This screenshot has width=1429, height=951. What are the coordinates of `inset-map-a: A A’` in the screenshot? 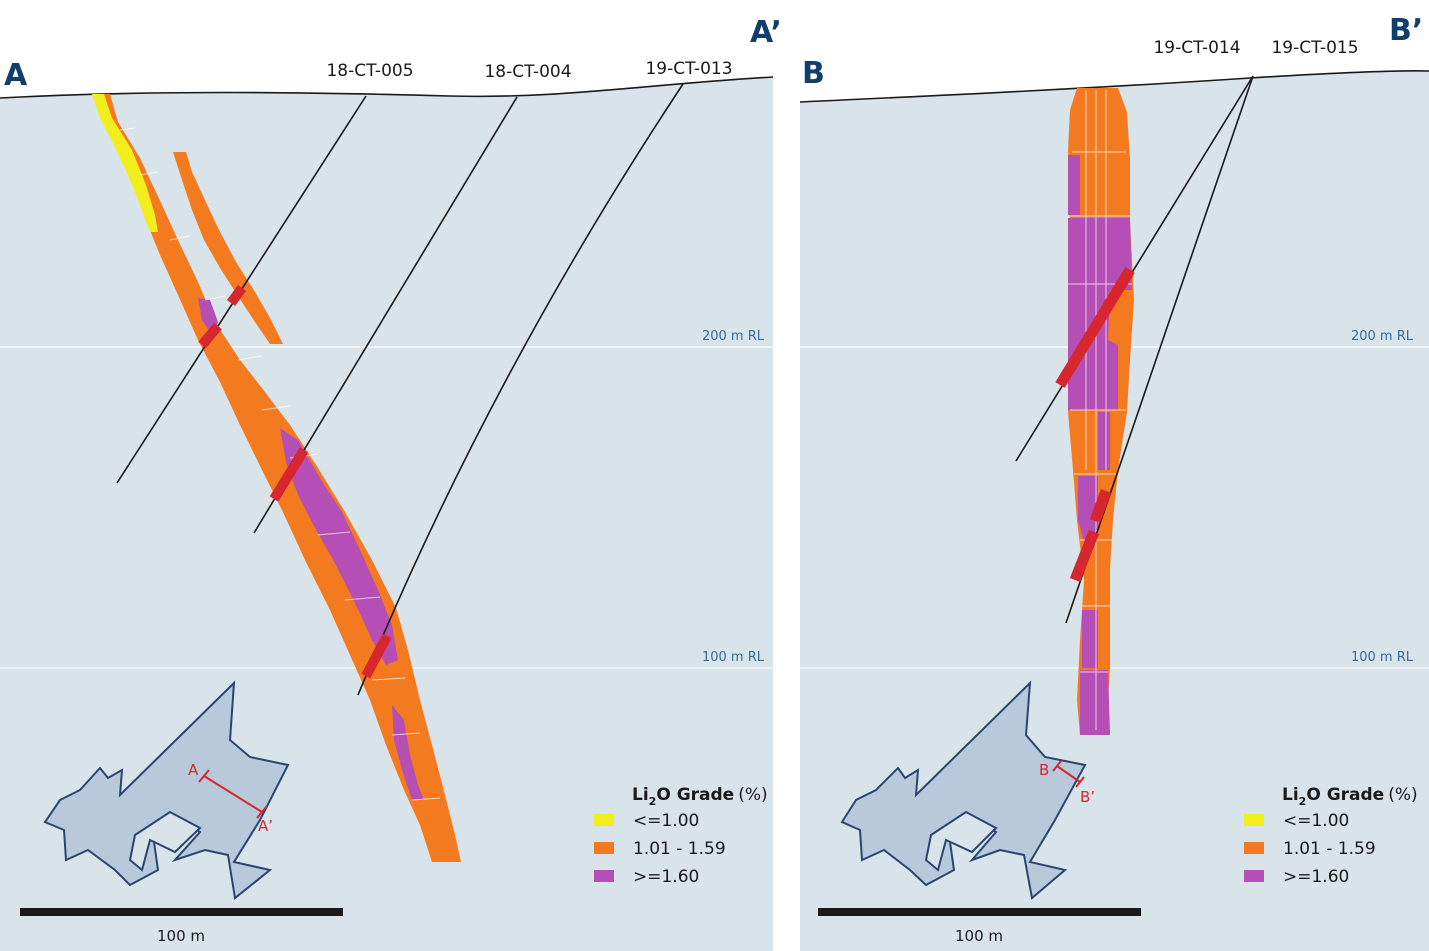 It's located at (166, 790).